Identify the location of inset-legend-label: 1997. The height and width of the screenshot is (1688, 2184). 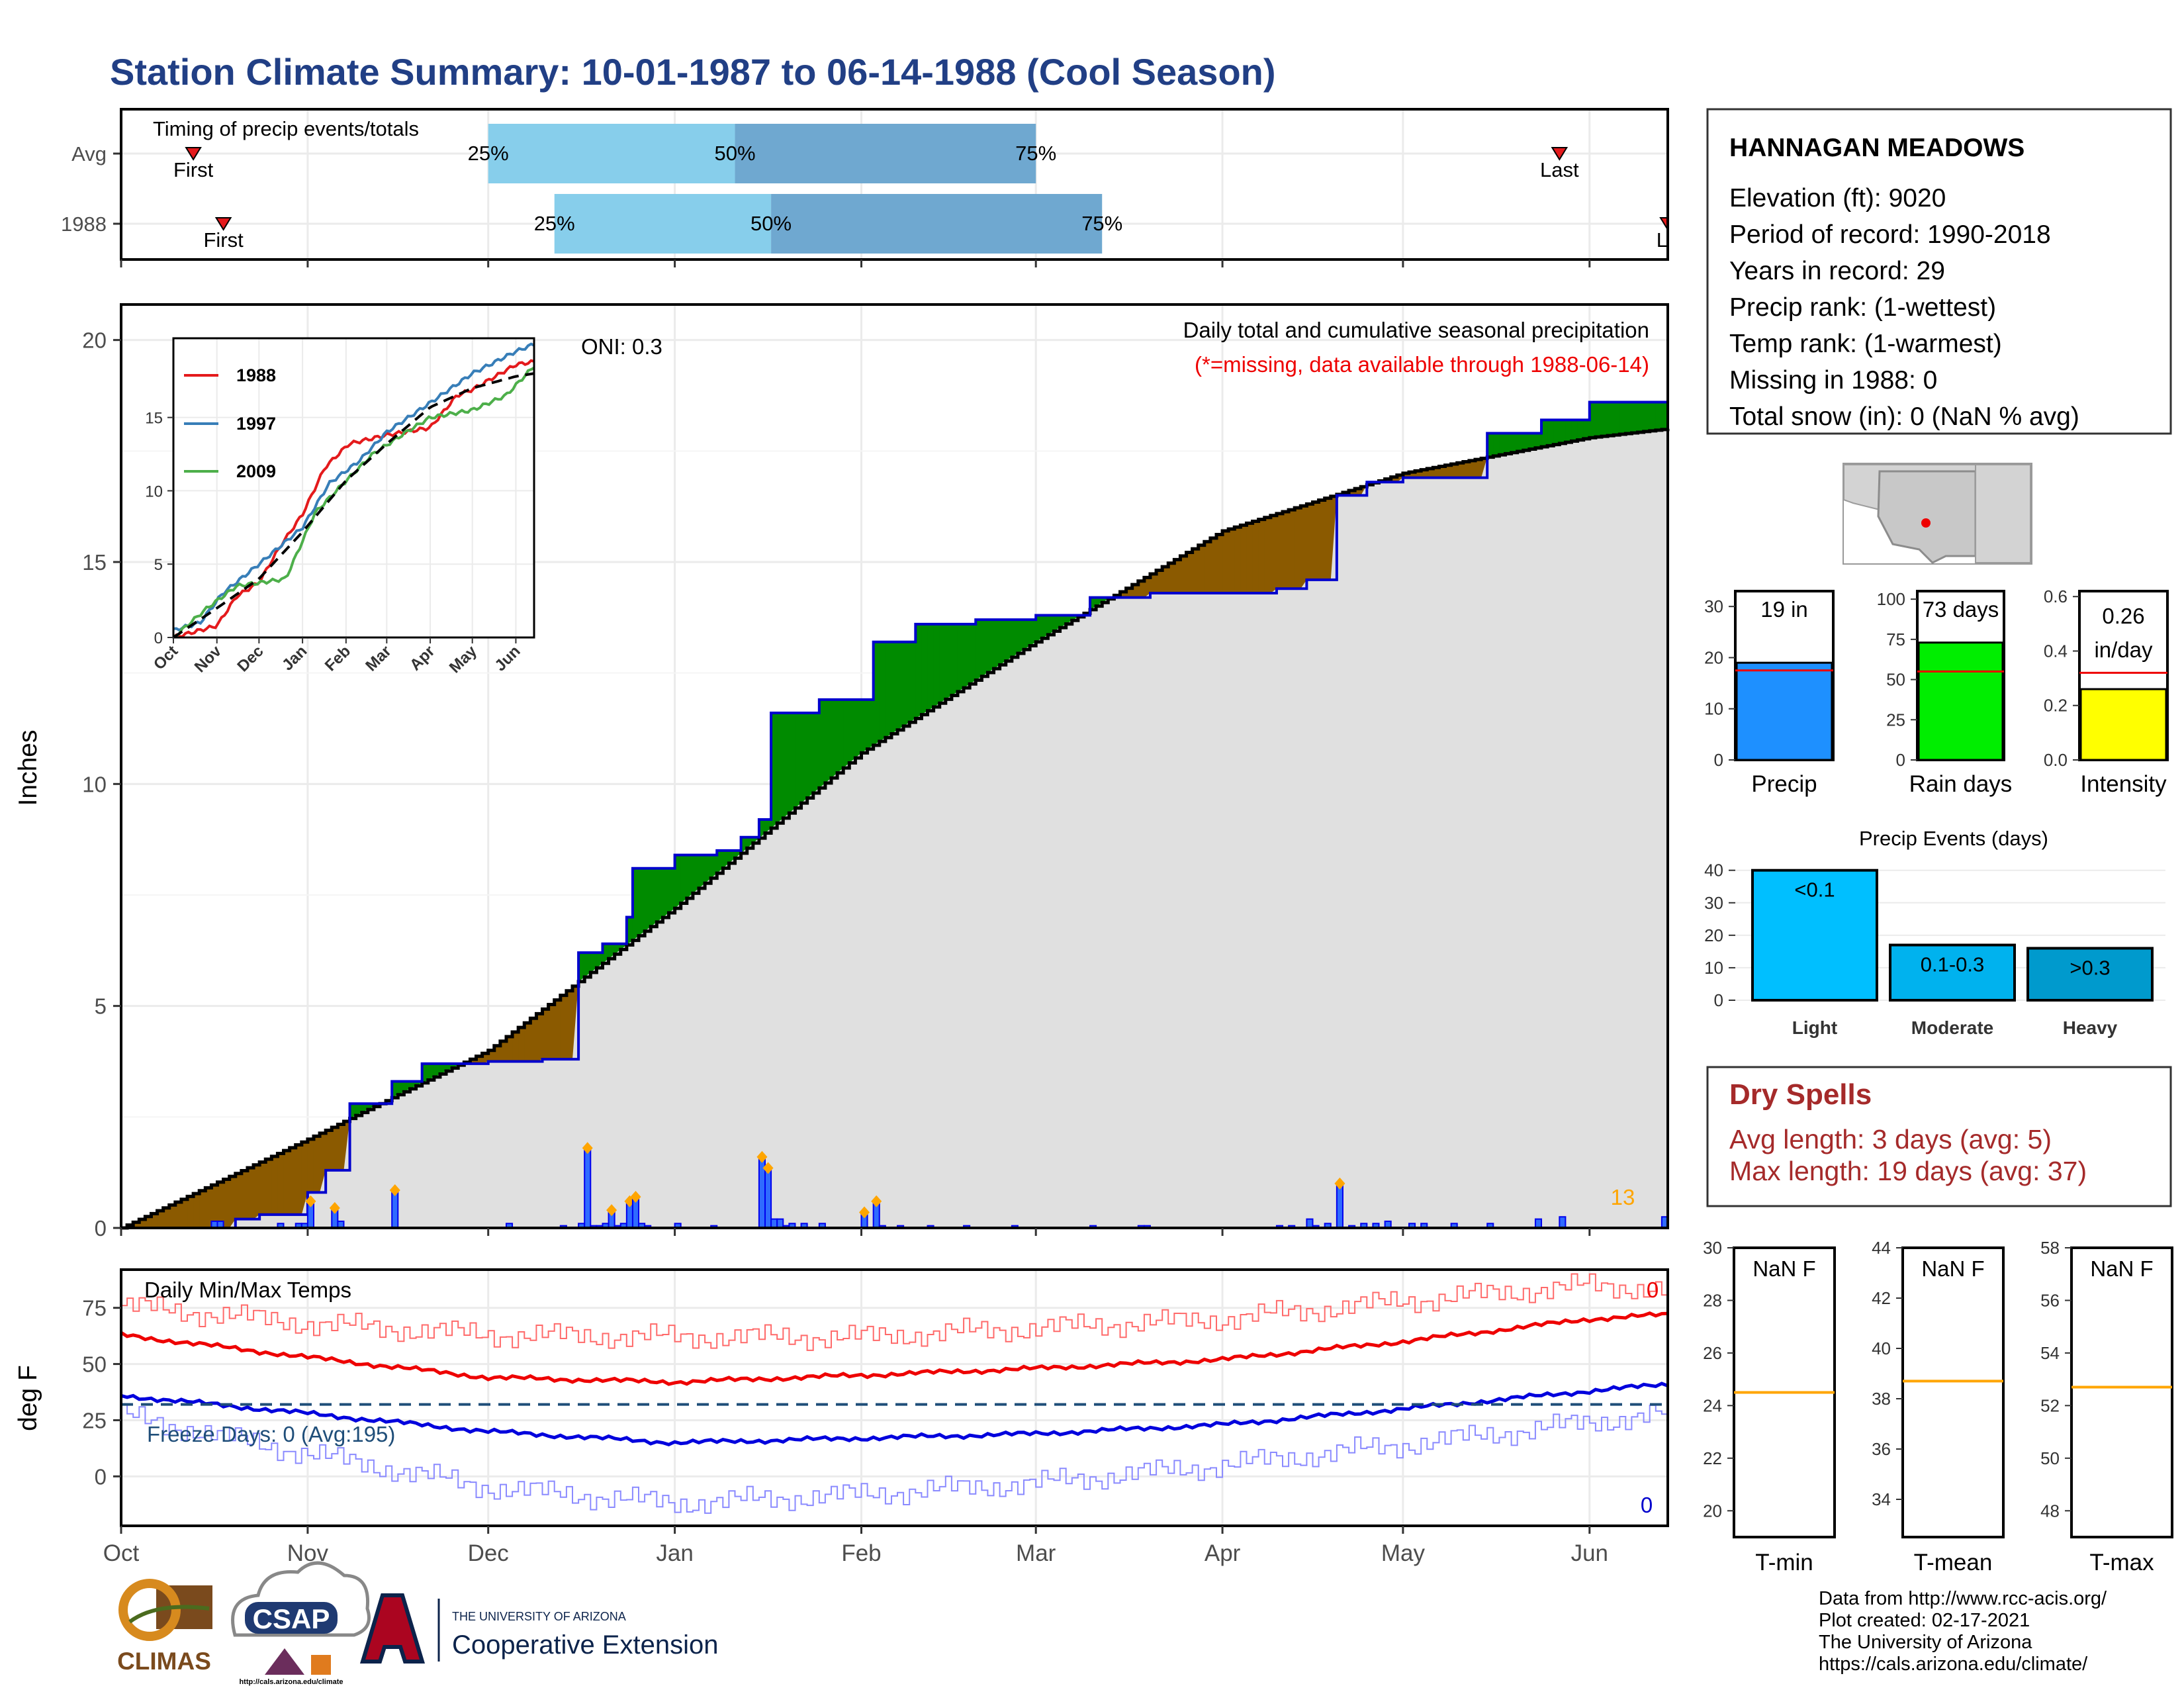
(256, 424).